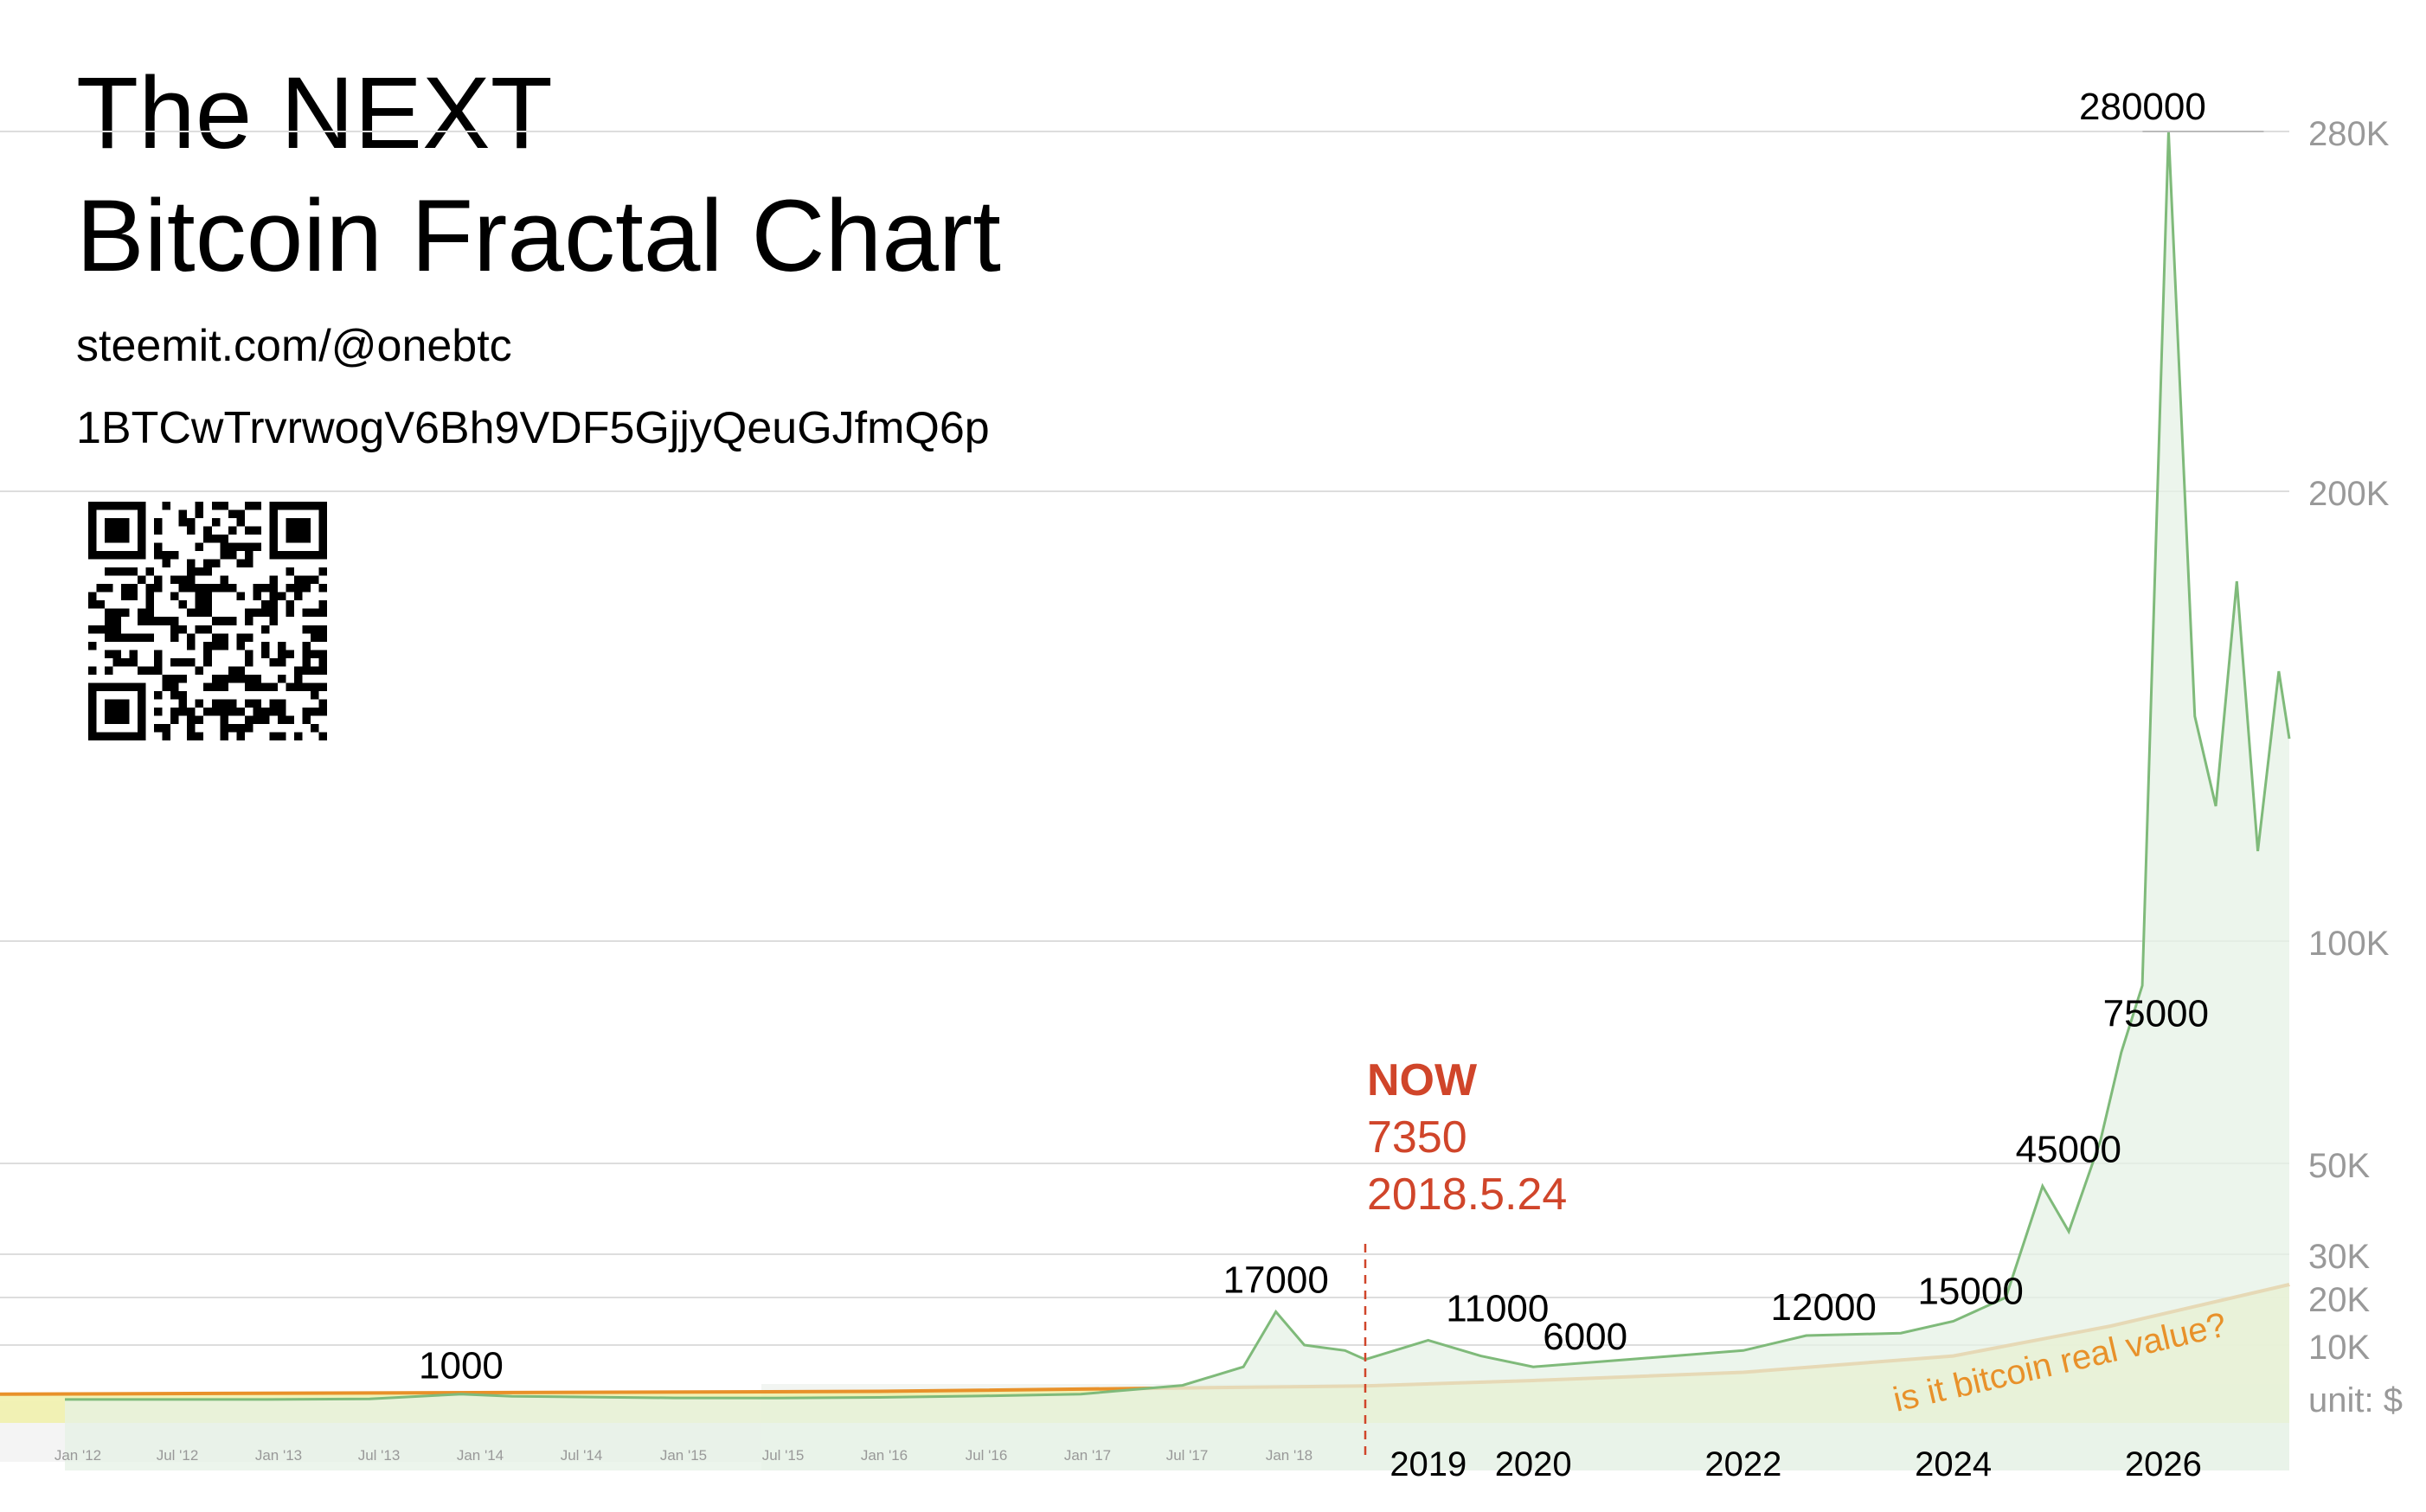 The image size is (2426, 1512). I want to click on x-tick-small: Jan '13, so click(279, 1455).